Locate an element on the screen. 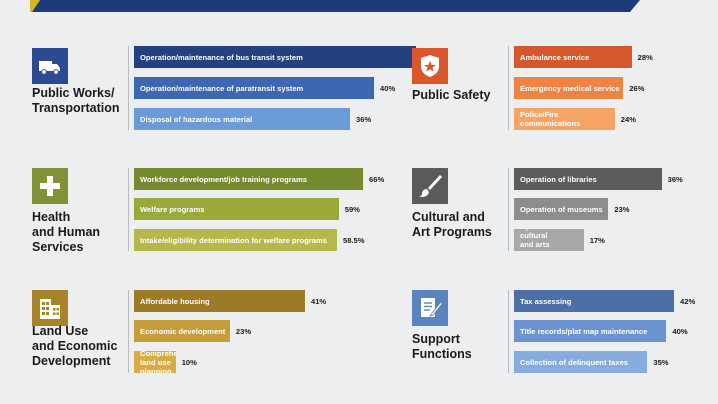 This screenshot has height=404, width=718. chart-bar: Affordable housing is located at coordinates (219, 301).